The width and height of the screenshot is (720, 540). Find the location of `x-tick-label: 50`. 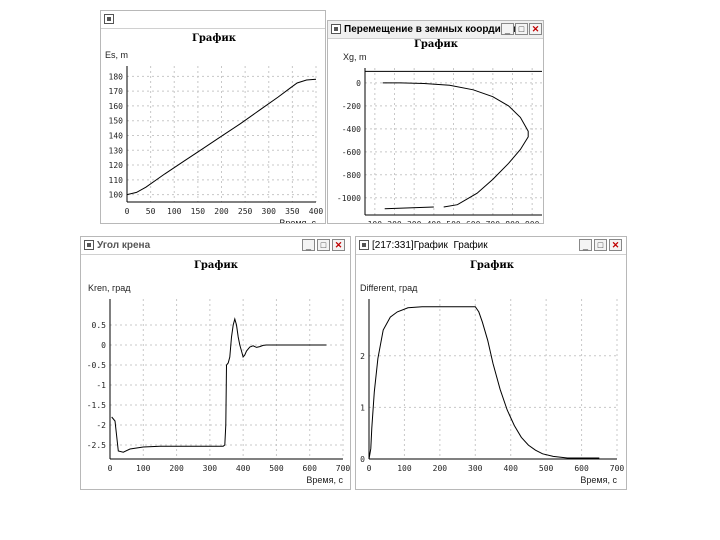

x-tick-label: 50 is located at coordinates (151, 211).